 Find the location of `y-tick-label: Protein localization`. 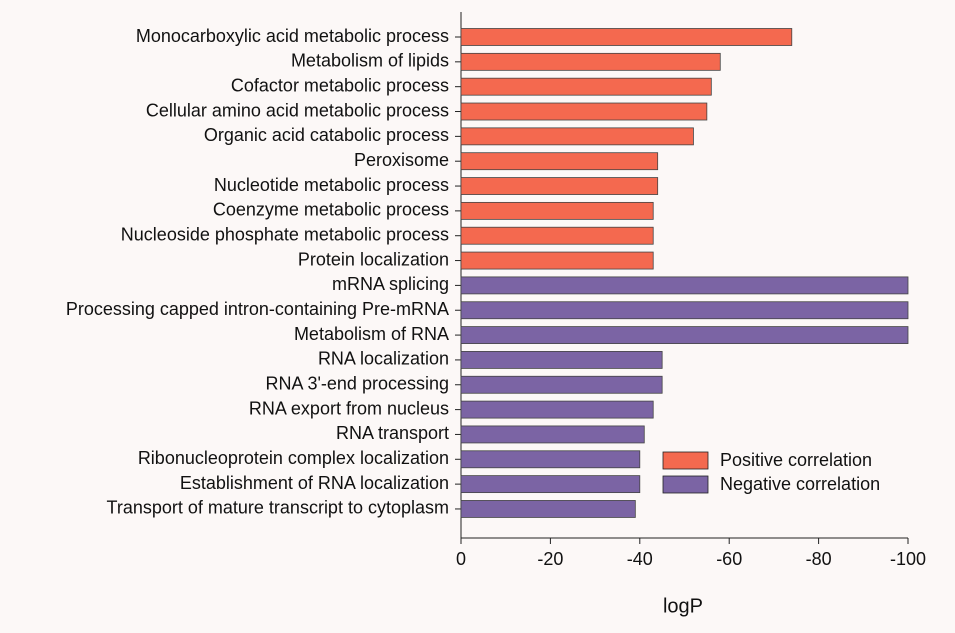

y-tick-label: Protein localization is located at coordinates (373, 259).